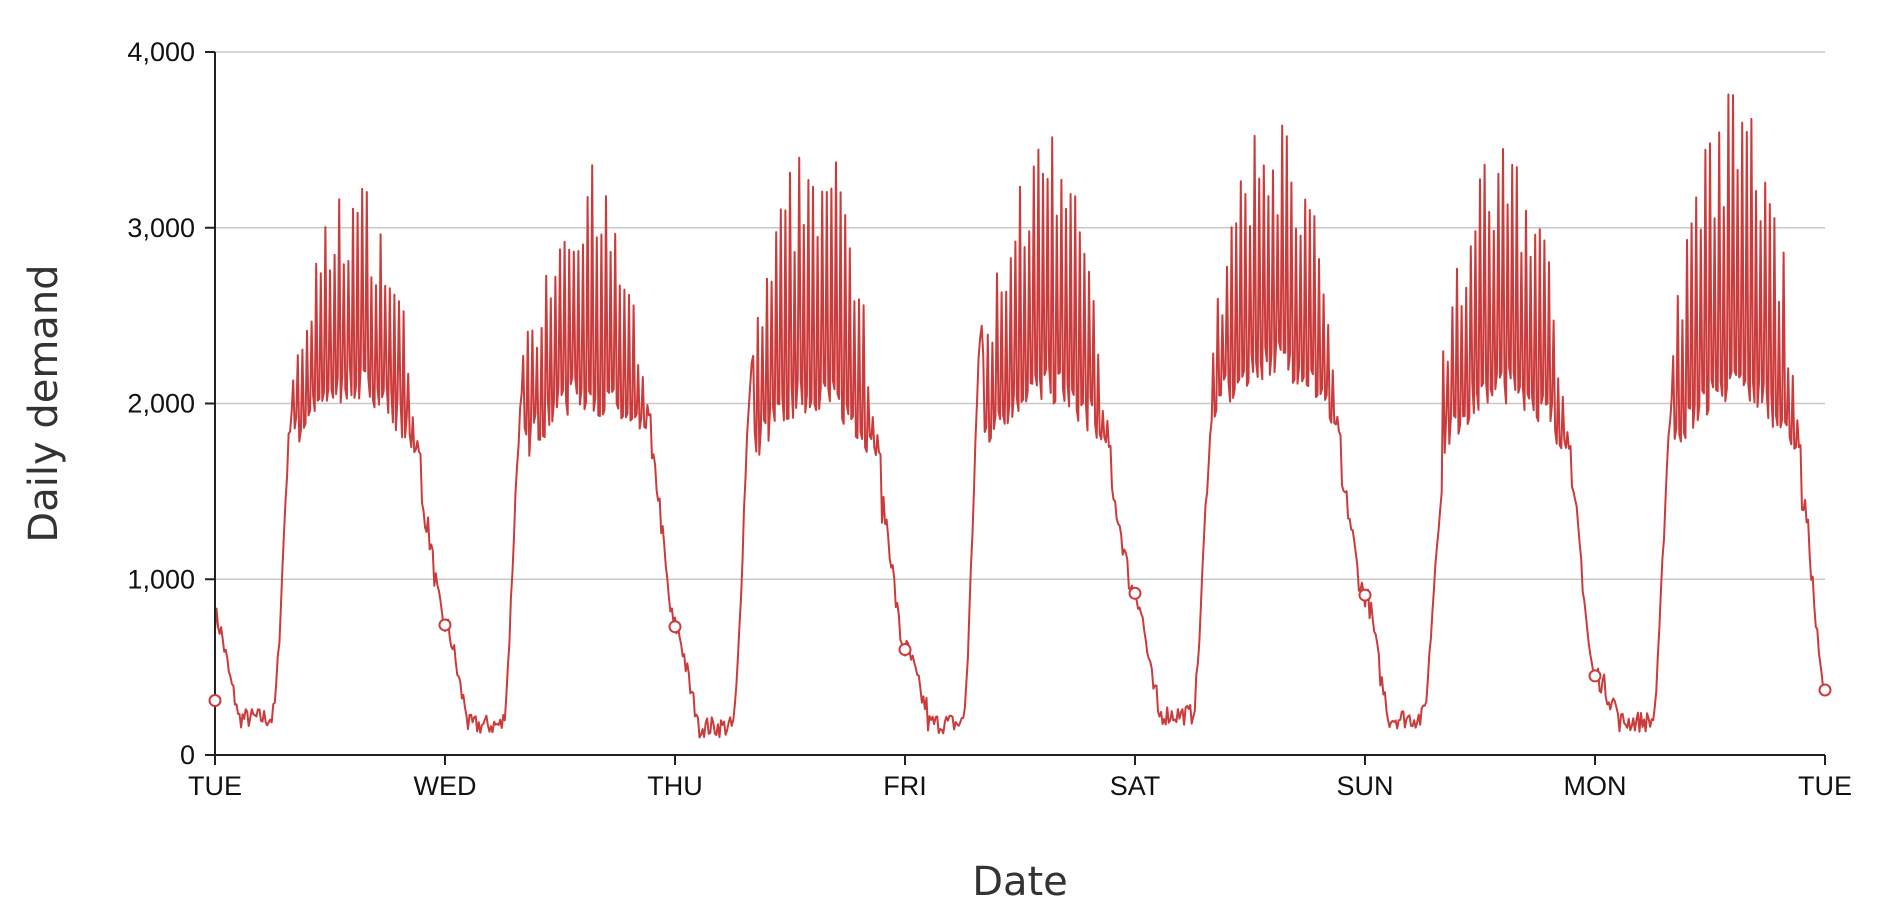 The width and height of the screenshot is (1900, 910). Describe the element at coordinates (1135, 786) in the screenshot. I see `x-tick-label: SAT` at that location.